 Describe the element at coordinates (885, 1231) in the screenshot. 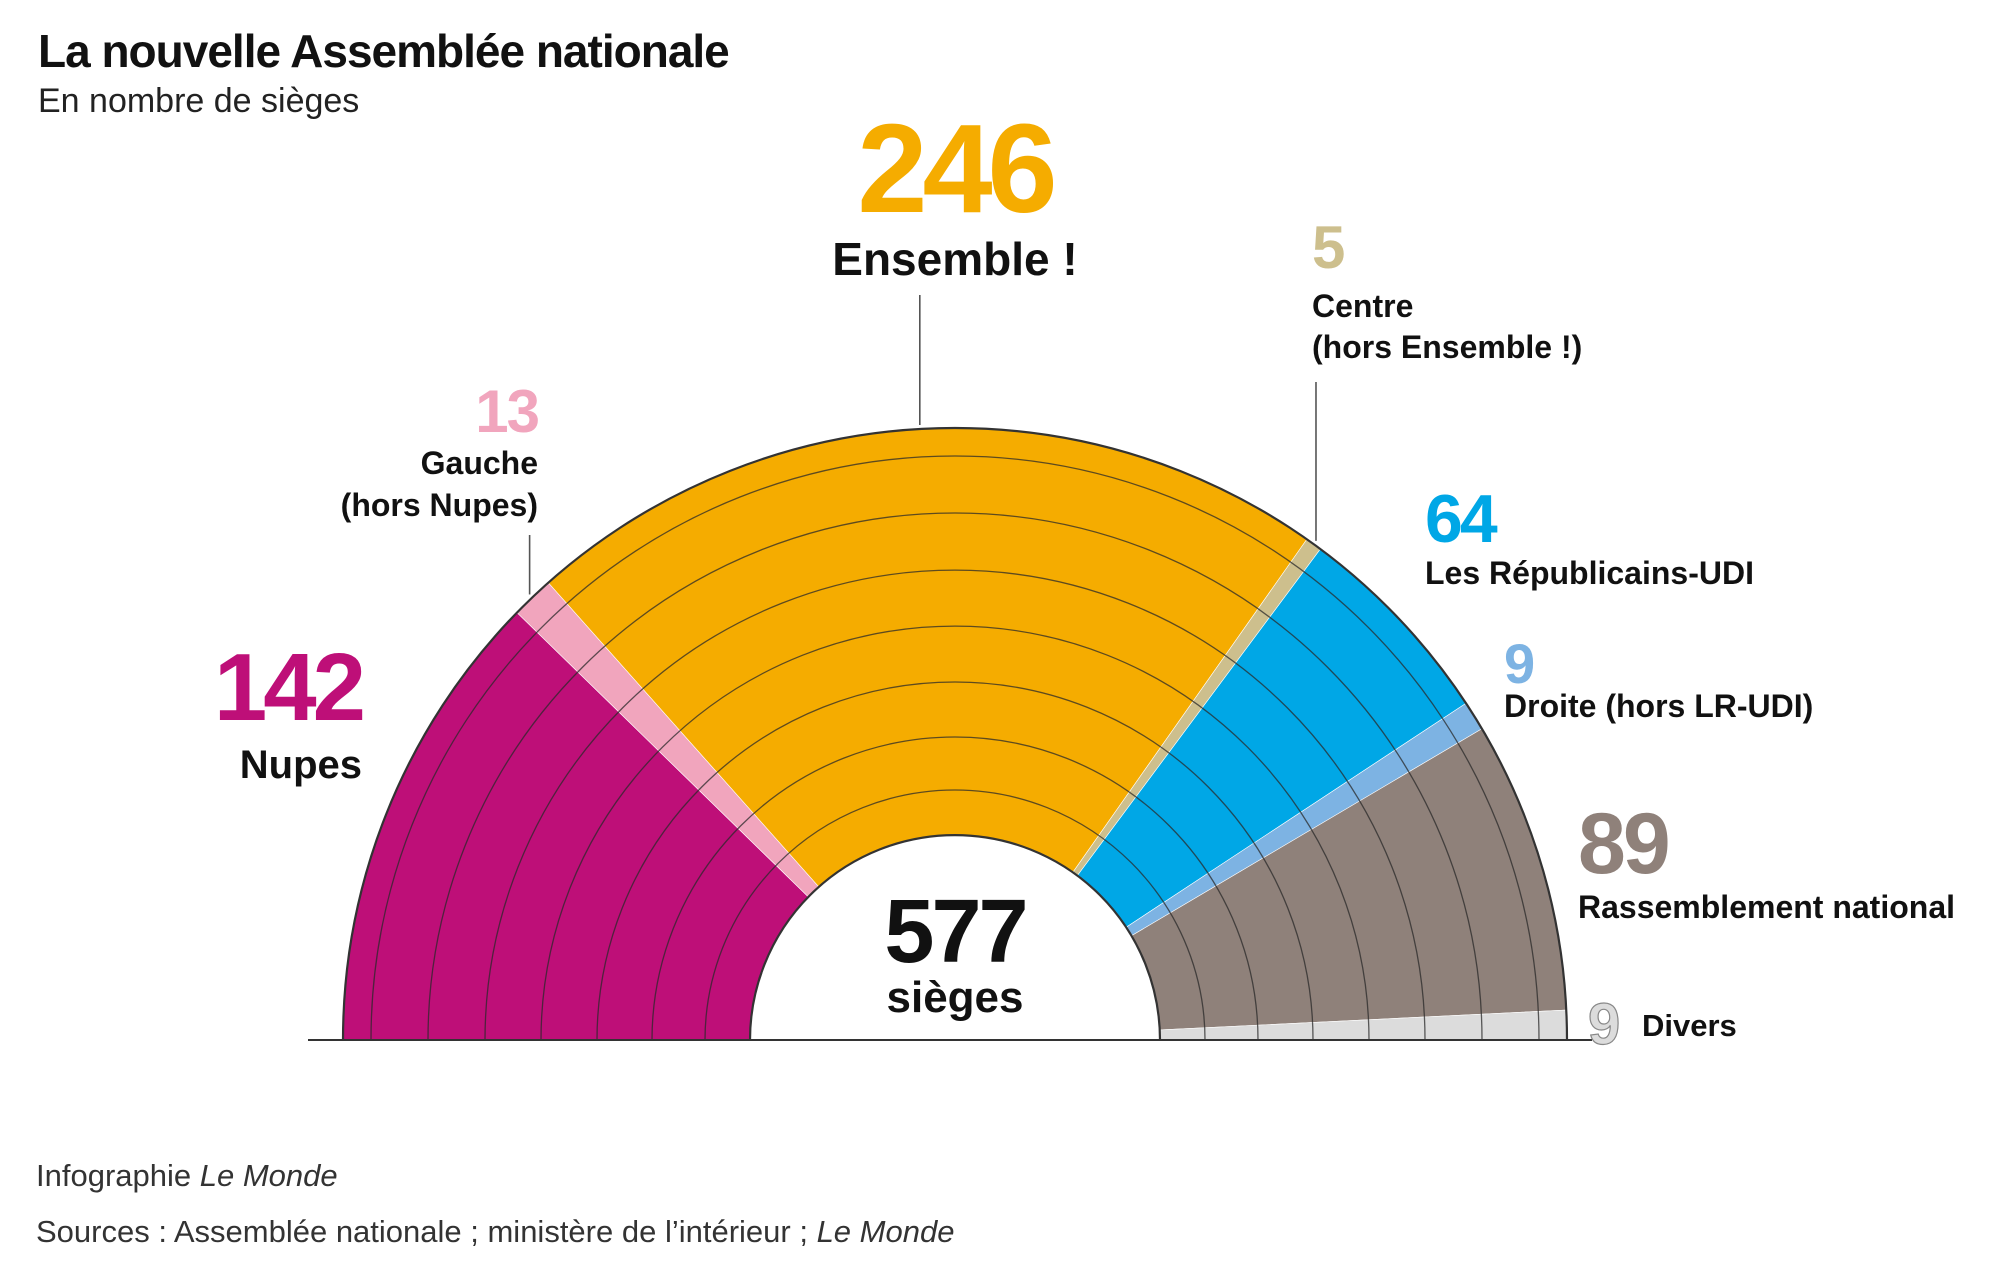

I see `sources-source: Le Monde` at that location.